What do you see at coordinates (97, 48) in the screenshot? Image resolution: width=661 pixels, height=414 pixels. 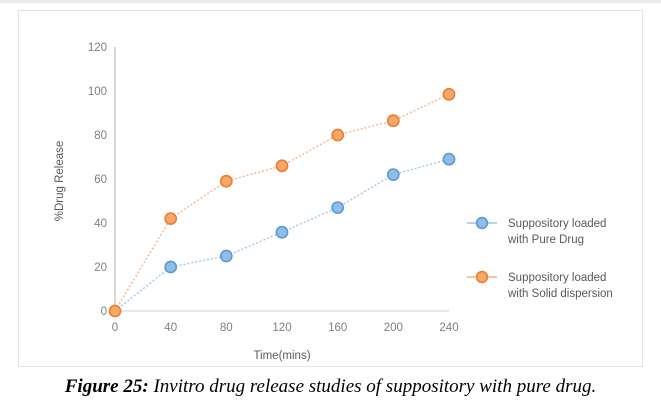 I see `y-tick-120: 120` at bounding box center [97, 48].